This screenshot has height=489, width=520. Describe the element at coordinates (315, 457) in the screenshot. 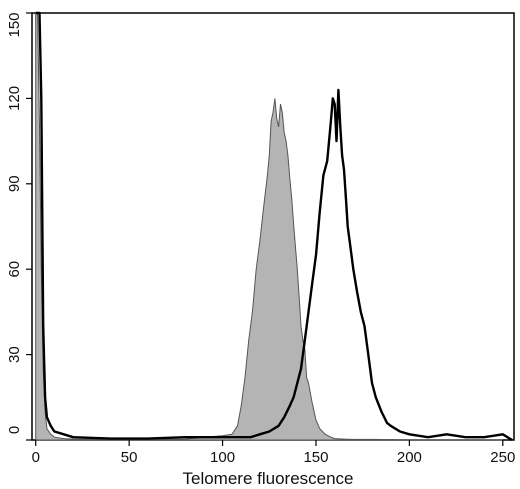

I see `x-tick-label: 150` at that location.